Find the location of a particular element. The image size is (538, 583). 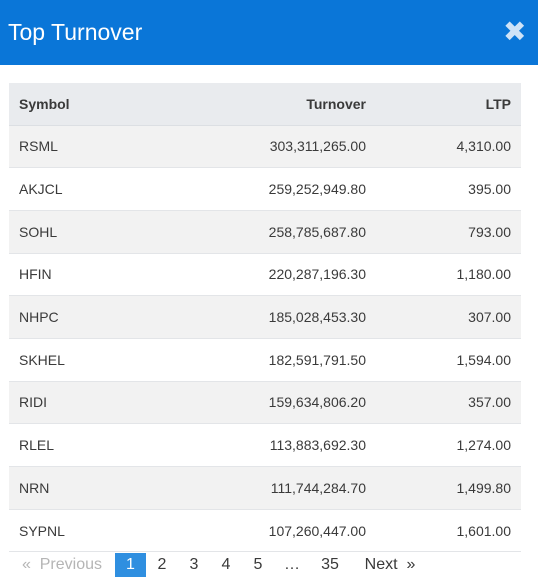

table-row: RLEL 113,883,692.30 1,274.00 is located at coordinates (265, 445).